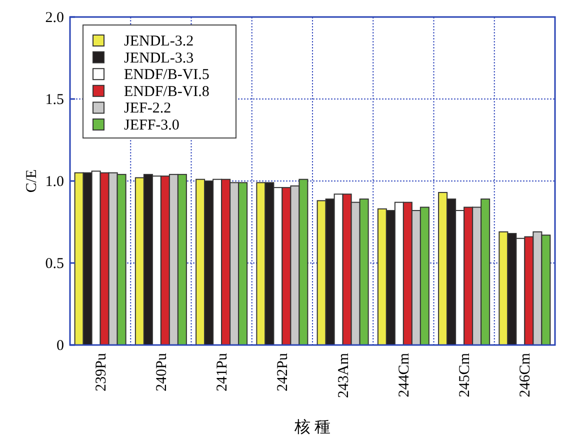 The image size is (563, 440). What do you see at coordinates (159, 42) in the screenshot?
I see `legend-label: JENDL-3.2` at bounding box center [159, 42].